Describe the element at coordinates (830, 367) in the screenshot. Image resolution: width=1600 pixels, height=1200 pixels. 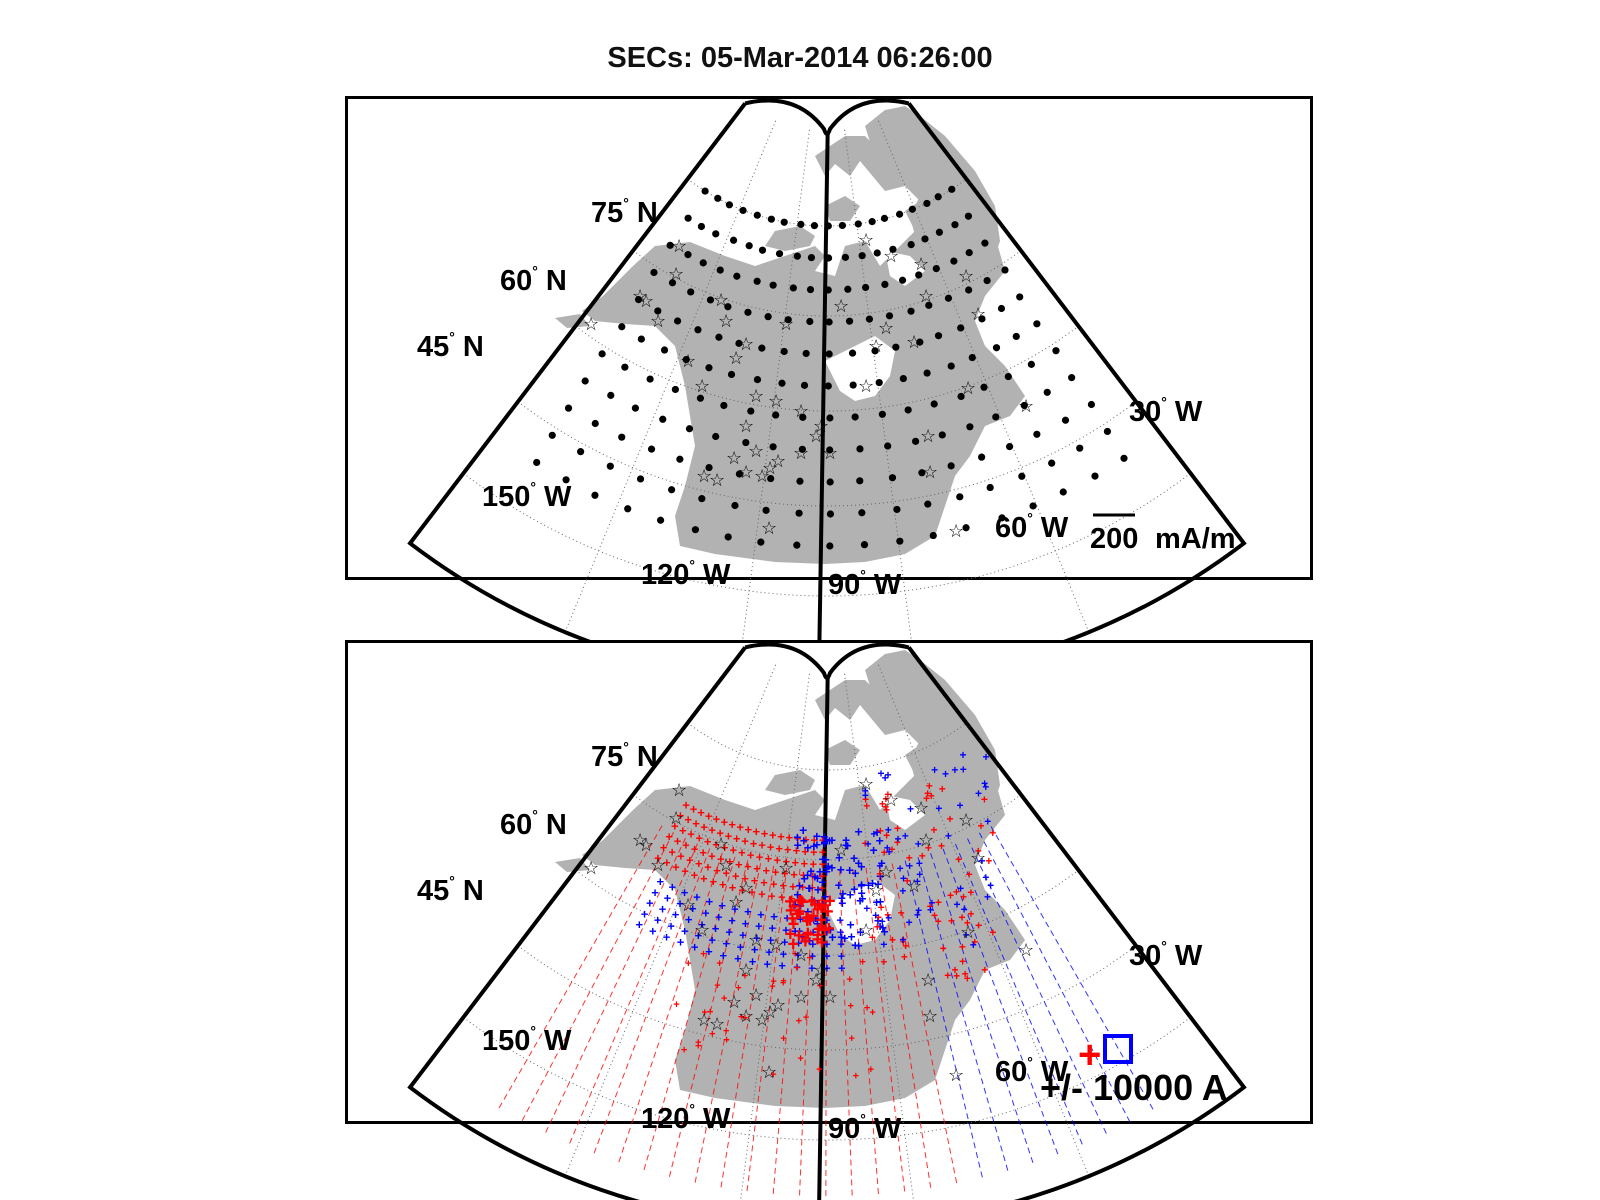
I see `equivalent-current-points` at that location.